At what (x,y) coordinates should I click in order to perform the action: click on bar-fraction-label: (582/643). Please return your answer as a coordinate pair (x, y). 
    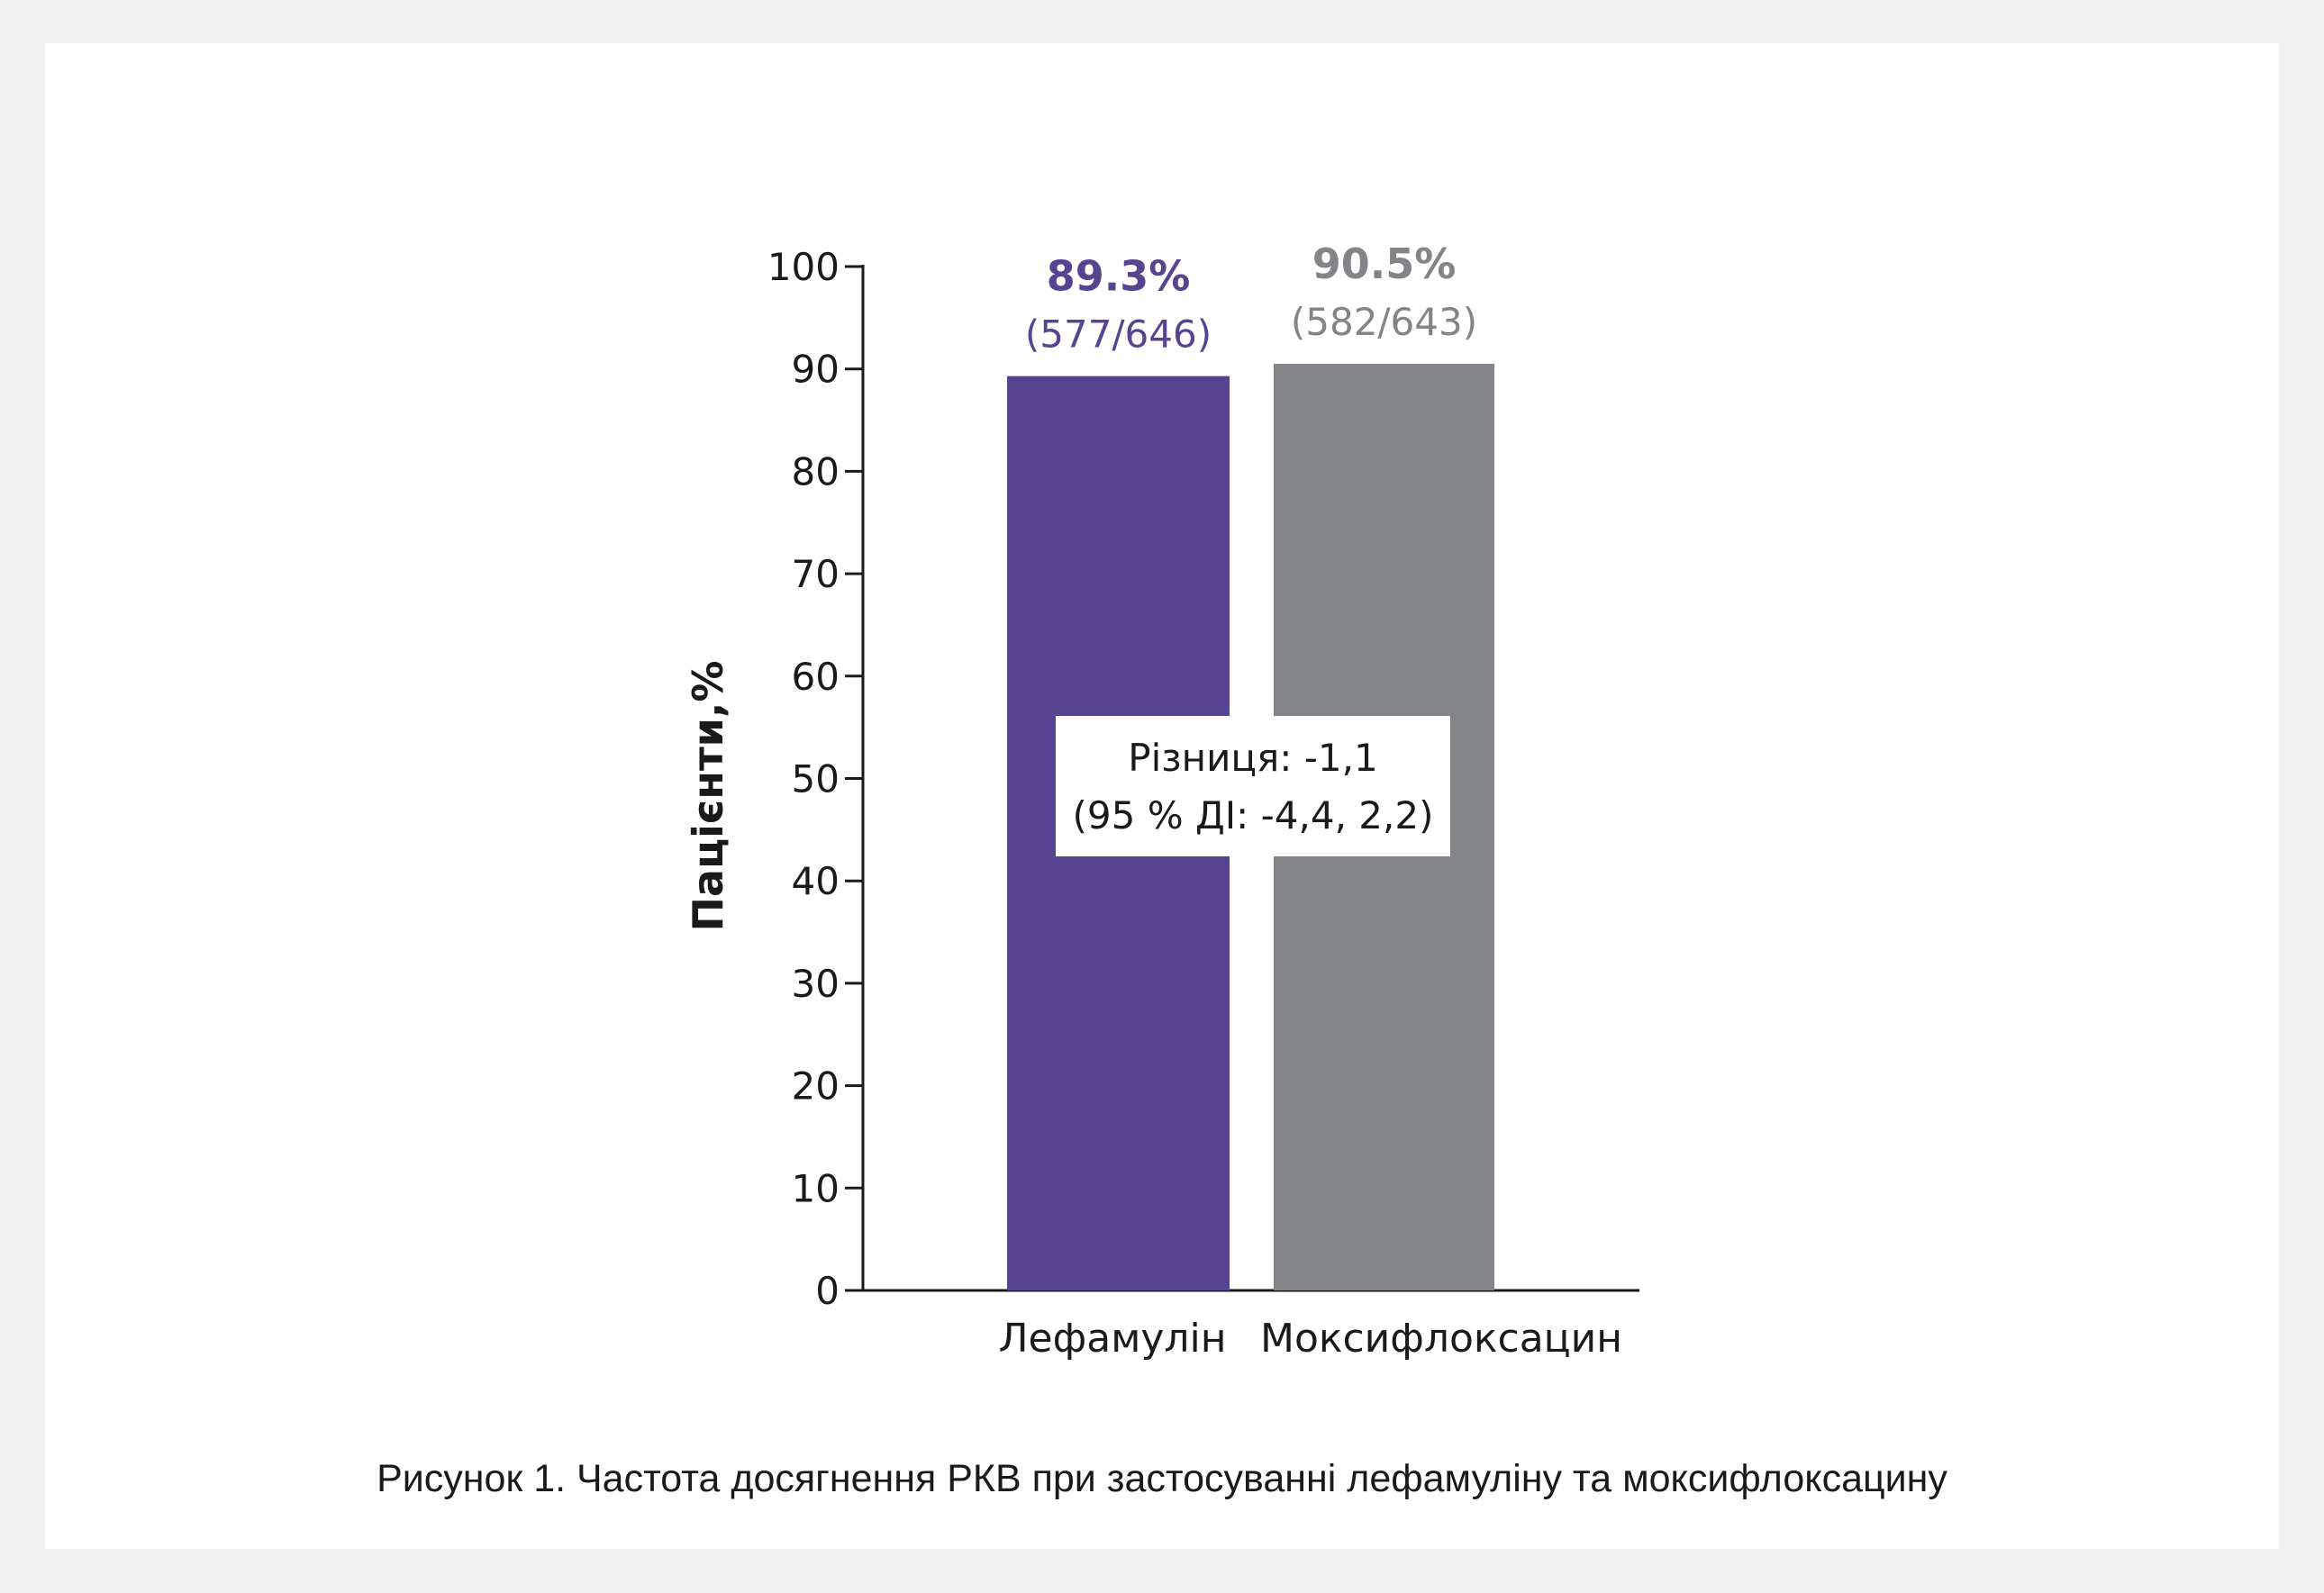
    Looking at the image, I should click on (1384, 322).